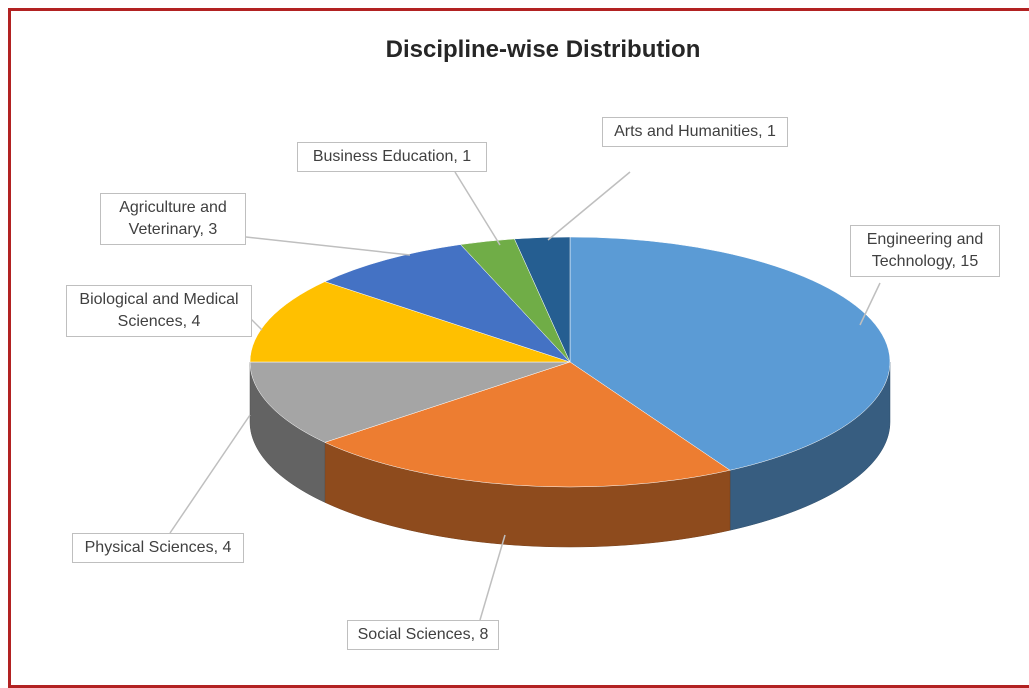 The image size is (1029, 688). Describe the element at coordinates (543, 49) in the screenshot. I see `chart-title: Discipline-wise Distribution` at that location.